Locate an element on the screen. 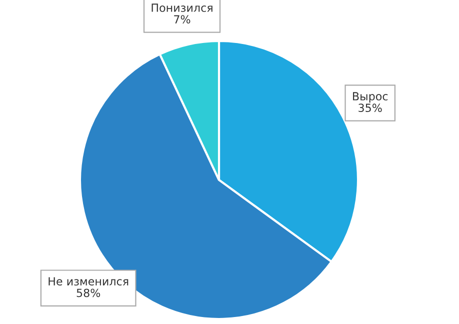 This screenshot has width=459, height=324. data-label: 58% is located at coordinates (88, 293).